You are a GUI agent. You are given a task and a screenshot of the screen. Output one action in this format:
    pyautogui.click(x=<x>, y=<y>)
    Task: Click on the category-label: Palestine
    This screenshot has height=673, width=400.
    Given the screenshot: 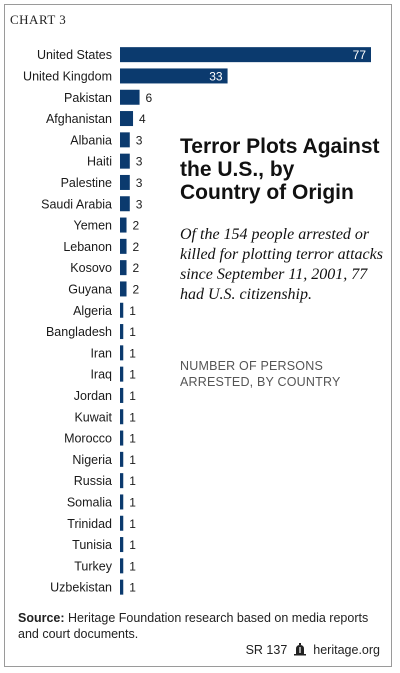 What is the action you would take?
    pyautogui.click(x=86, y=183)
    